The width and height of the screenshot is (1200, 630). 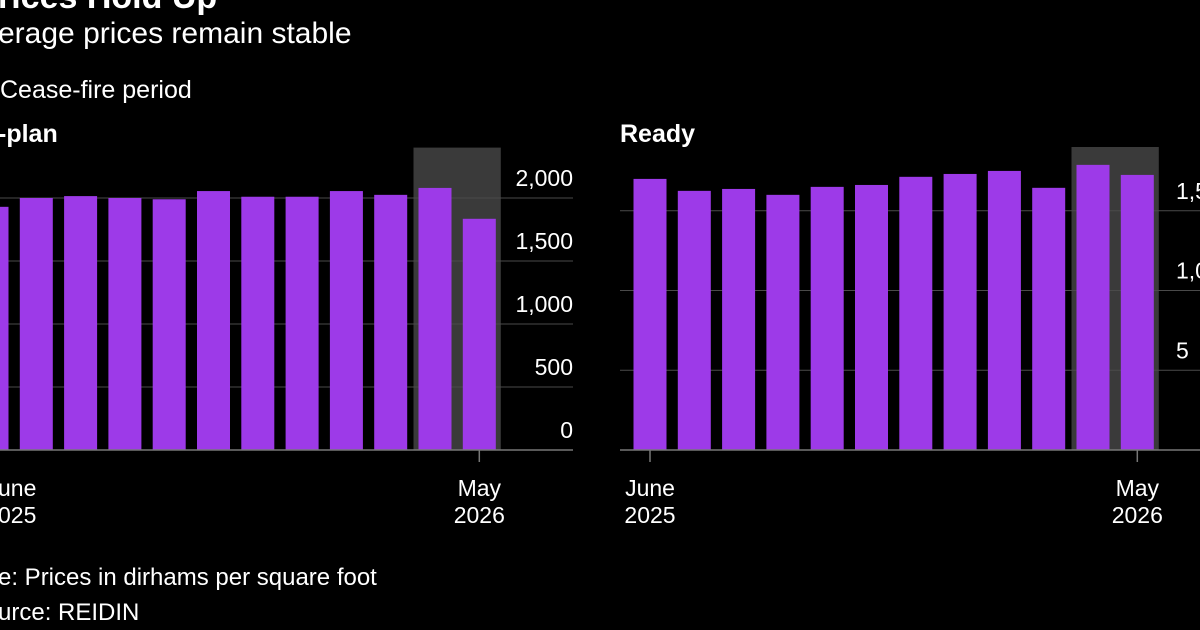 I want to click on title: rices Hold Up, so click(x=108, y=8).